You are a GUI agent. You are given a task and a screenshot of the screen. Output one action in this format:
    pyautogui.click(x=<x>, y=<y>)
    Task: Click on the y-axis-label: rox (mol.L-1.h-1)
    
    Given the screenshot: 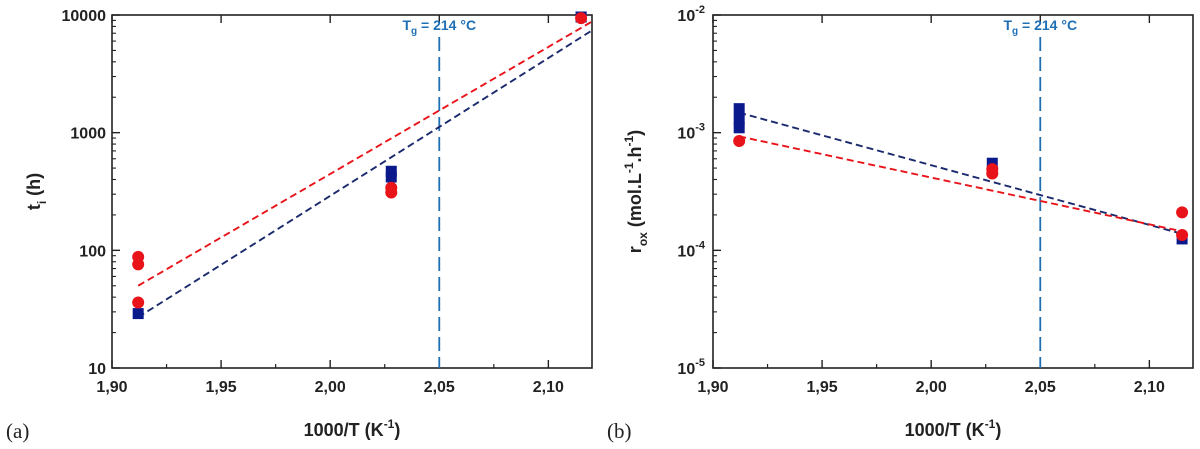 What is the action you would take?
    pyautogui.click(x=636, y=191)
    